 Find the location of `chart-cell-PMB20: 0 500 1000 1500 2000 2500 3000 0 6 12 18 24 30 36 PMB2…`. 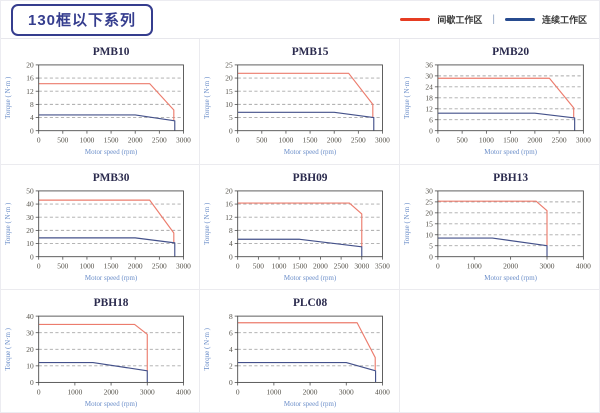

chart-cell-PMB20: 0 500 1000 1500 2000 2500 3000 0 6 12 18 24 30 36 PMB2… is located at coordinates (499, 102).